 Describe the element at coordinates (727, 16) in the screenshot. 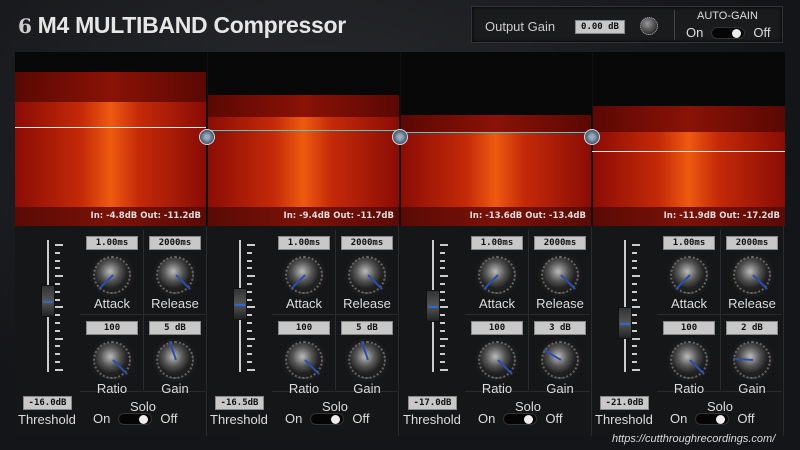

I see `auto-gain-label: AUTO-GAIN` at that location.